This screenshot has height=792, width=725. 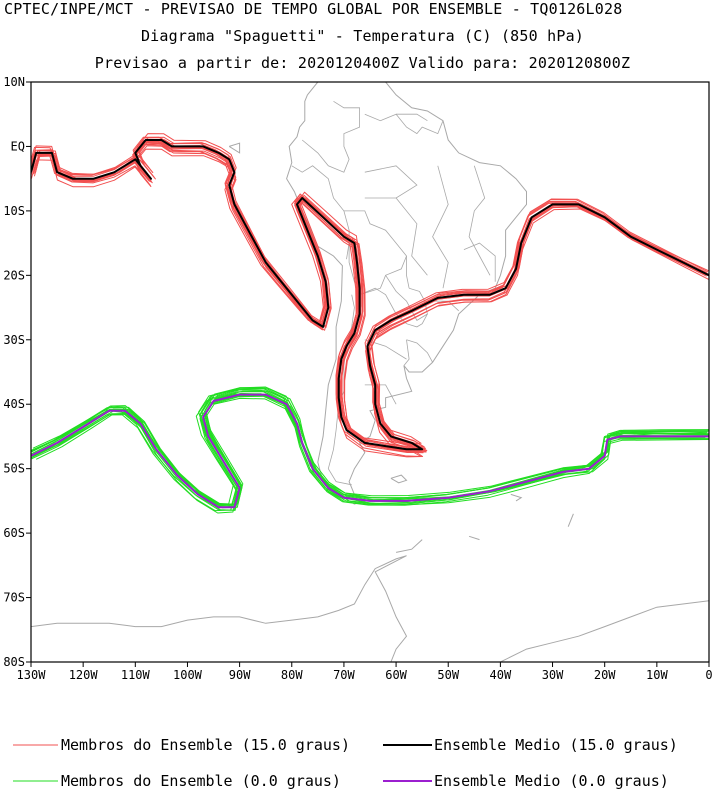 I want to click on y-tick-label: 30S, so click(x=14, y=340).